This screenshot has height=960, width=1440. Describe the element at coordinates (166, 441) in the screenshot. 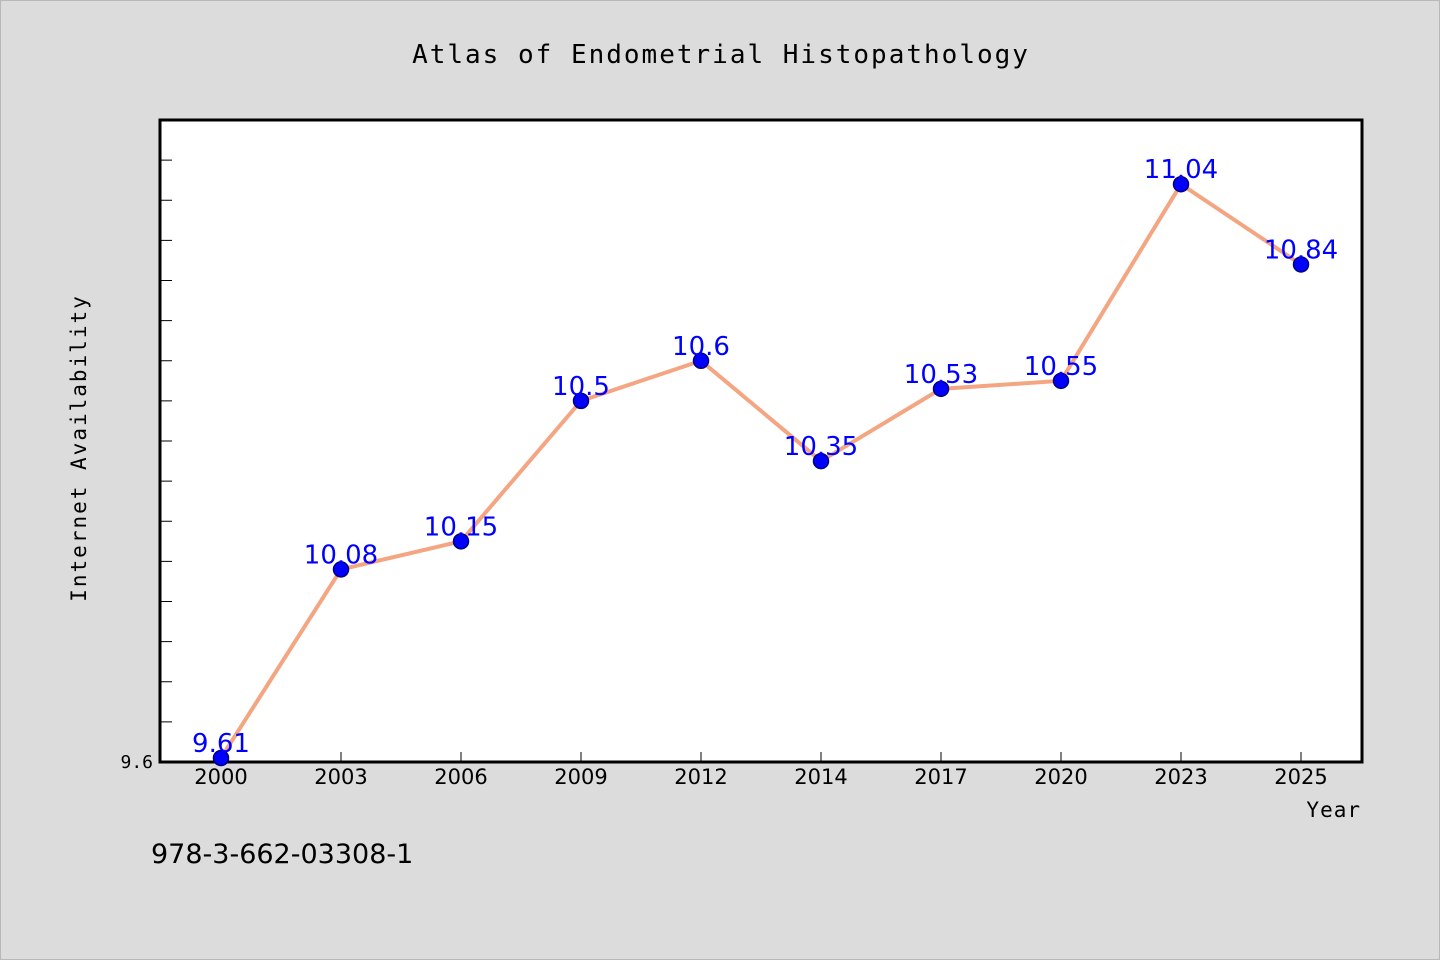

I see `y-ticks` at that location.